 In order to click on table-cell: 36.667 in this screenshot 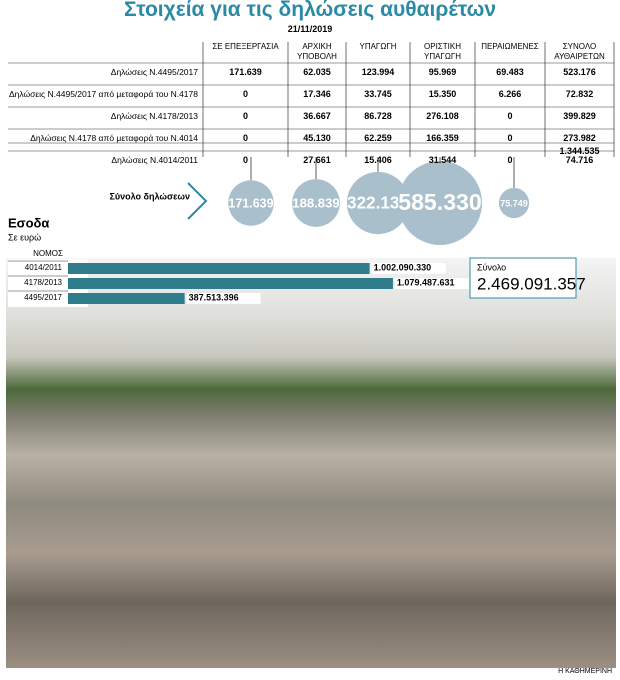, I will do `click(317, 116)`.